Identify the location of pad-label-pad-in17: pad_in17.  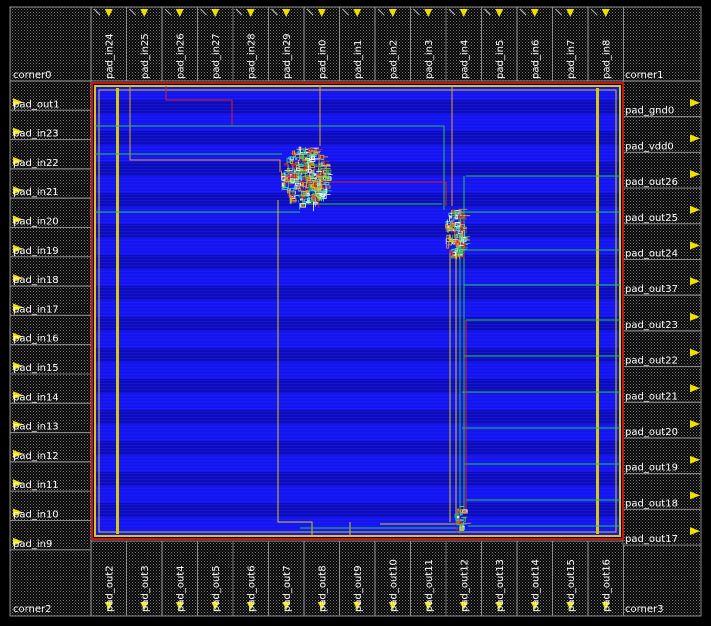
(36, 309).